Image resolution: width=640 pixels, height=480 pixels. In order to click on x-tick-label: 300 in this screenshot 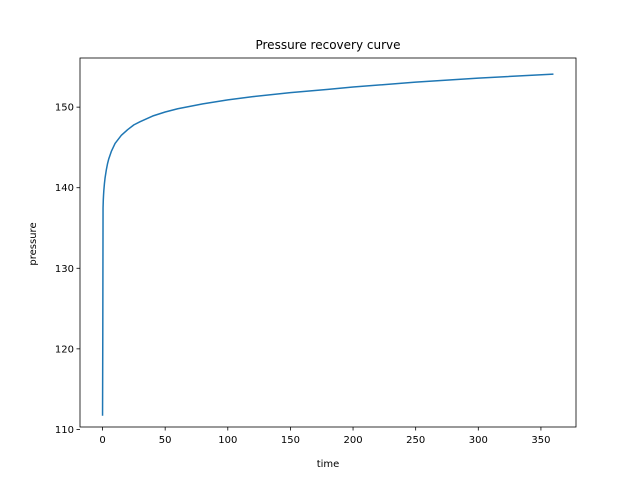, I will do `click(478, 440)`.